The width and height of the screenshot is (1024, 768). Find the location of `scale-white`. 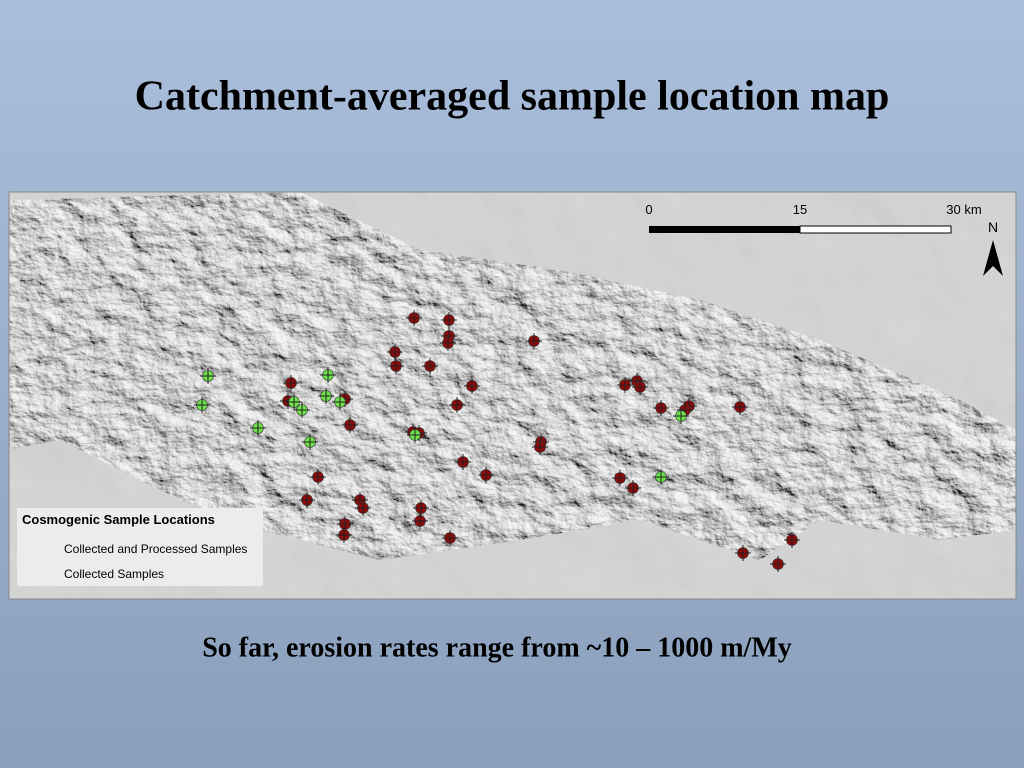

scale-white is located at coordinates (875, 229).